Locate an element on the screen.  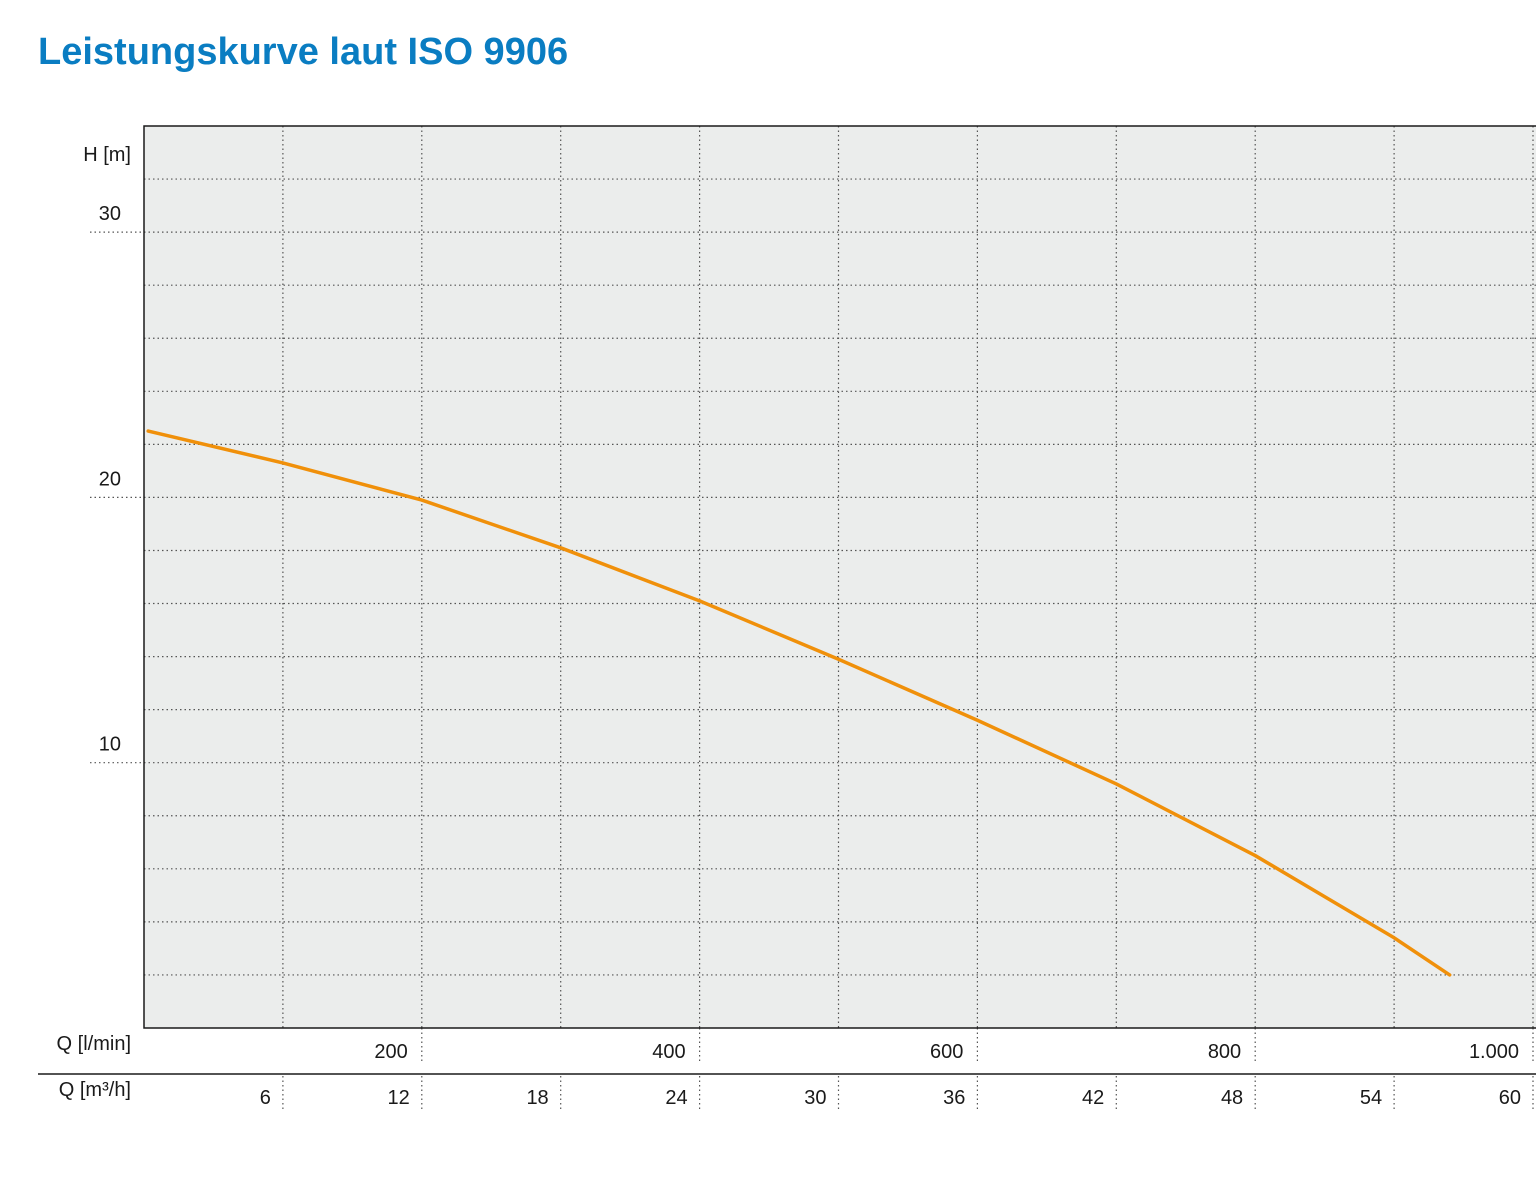
x2-tick-label: 42 is located at coordinates (1093, 1098).